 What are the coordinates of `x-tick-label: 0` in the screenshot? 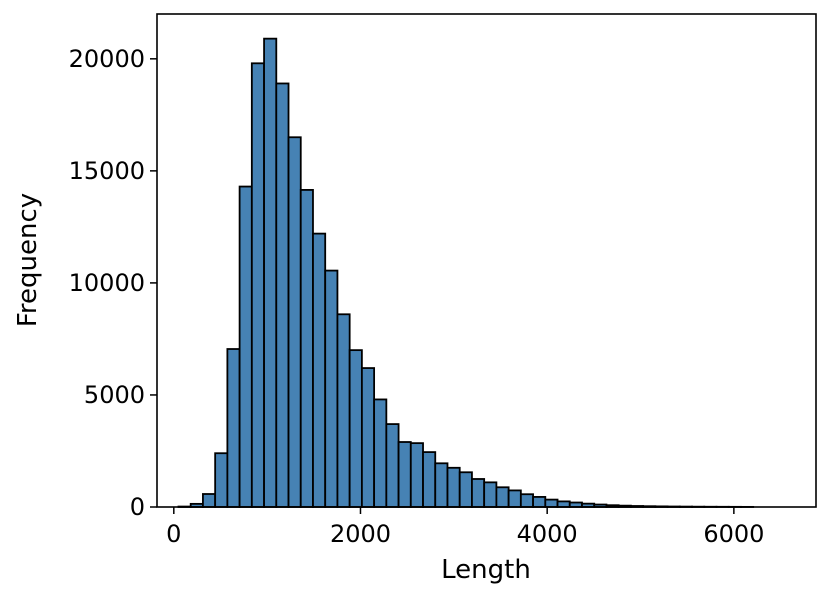 It's located at (173, 534).